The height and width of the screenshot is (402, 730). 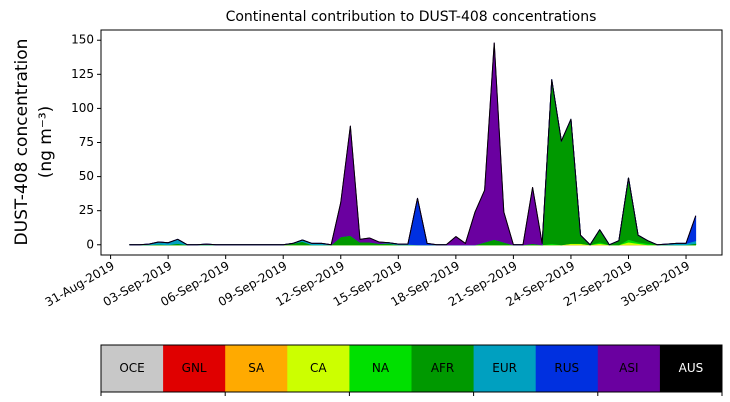 I want to click on legend-label: SA, so click(x=256, y=368).